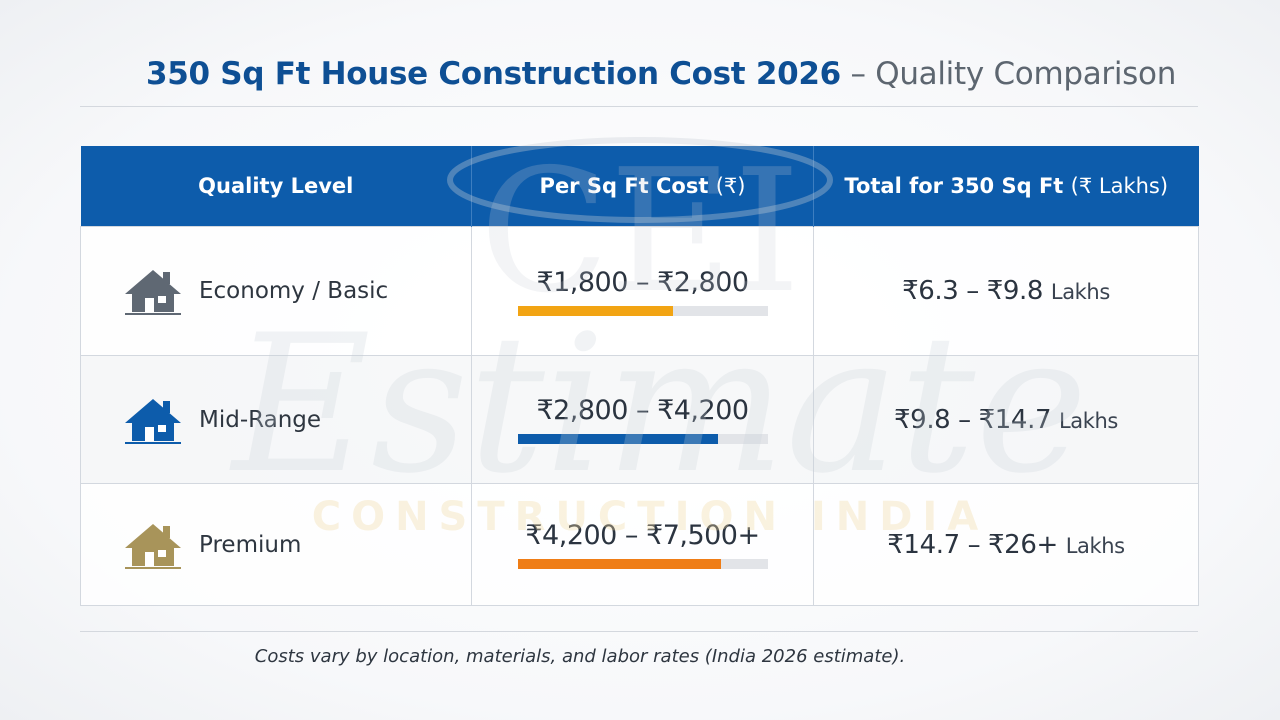 This screenshot has height=720, width=1280. I want to click on quality-level-label: Economy / Basic, so click(294, 291).